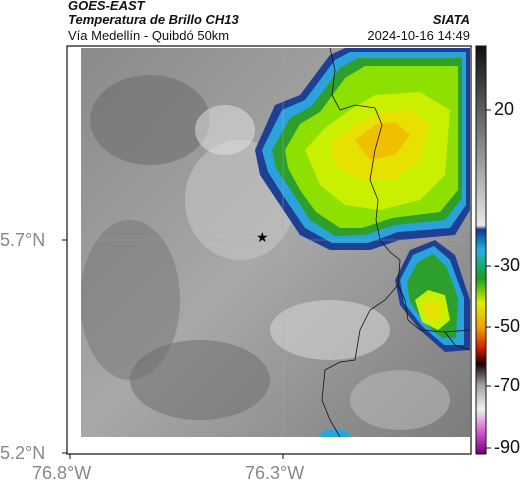 This screenshot has height=491, width=526. Describe the element at coordinates (149, 35) in the screenshot. I see `route-subtitle: Vía Medellín - Quibdó 50km` at that location.